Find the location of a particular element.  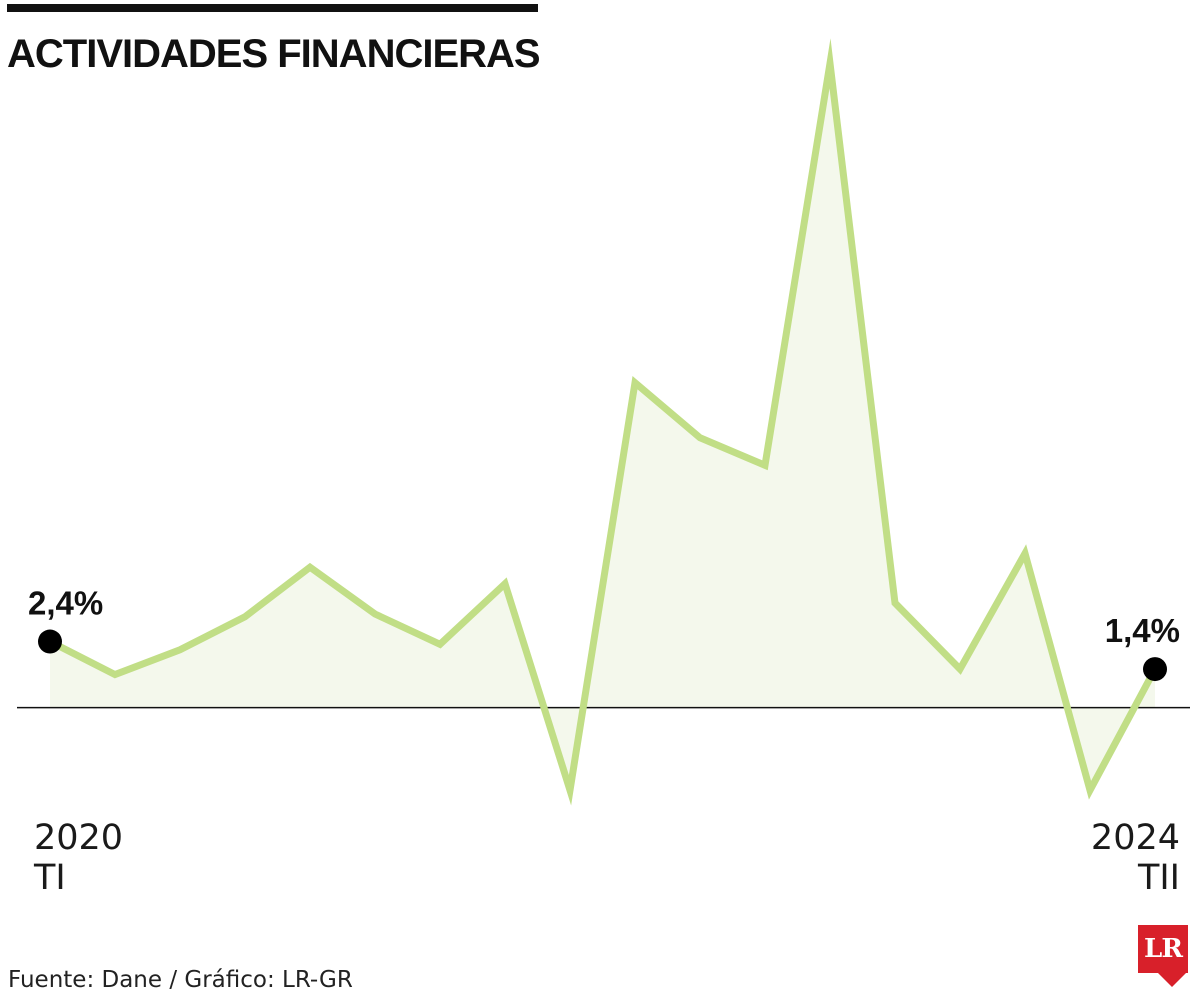

source-note: Fuente: Dane / Gráfico: LR-GR is located at coordinates (180, 980).